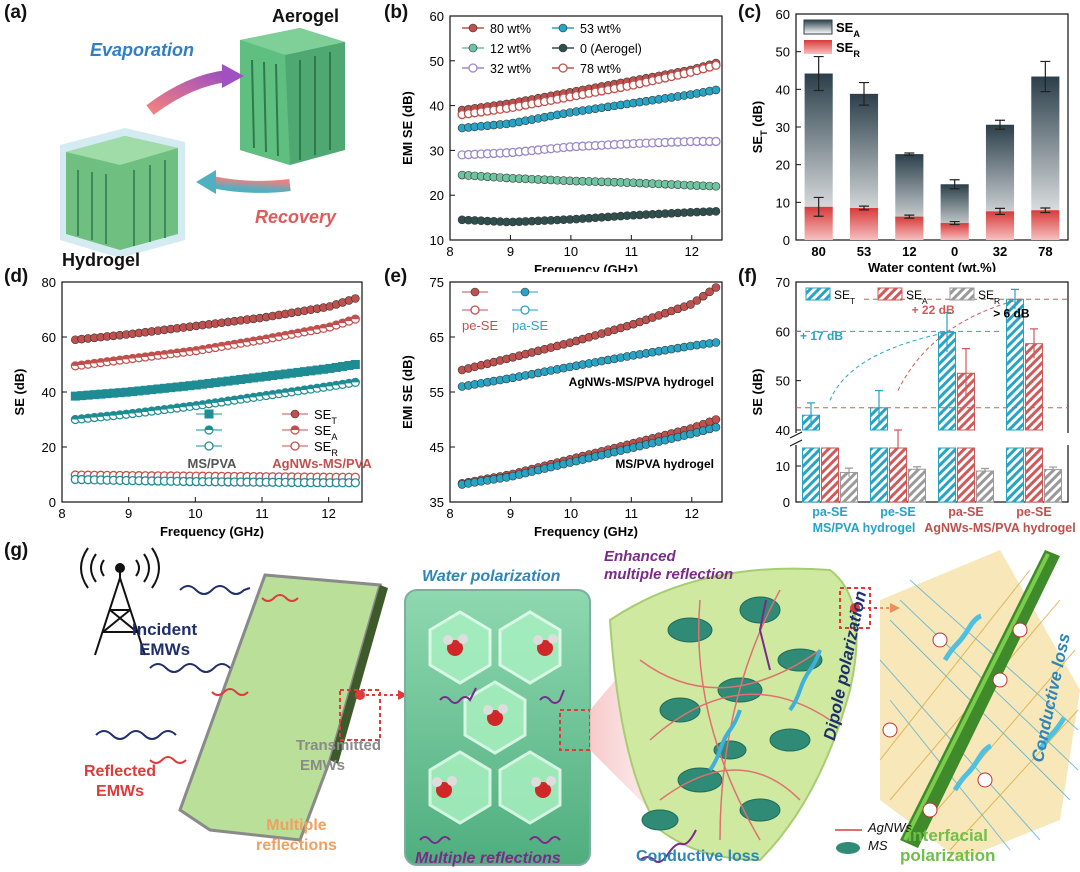 The height and width of the screenshot is (872, 1080). What do you see at coordinates (396, 12) in the screenshot?
I see `panel-label-b: (b)` at bounding box center [396, 12].